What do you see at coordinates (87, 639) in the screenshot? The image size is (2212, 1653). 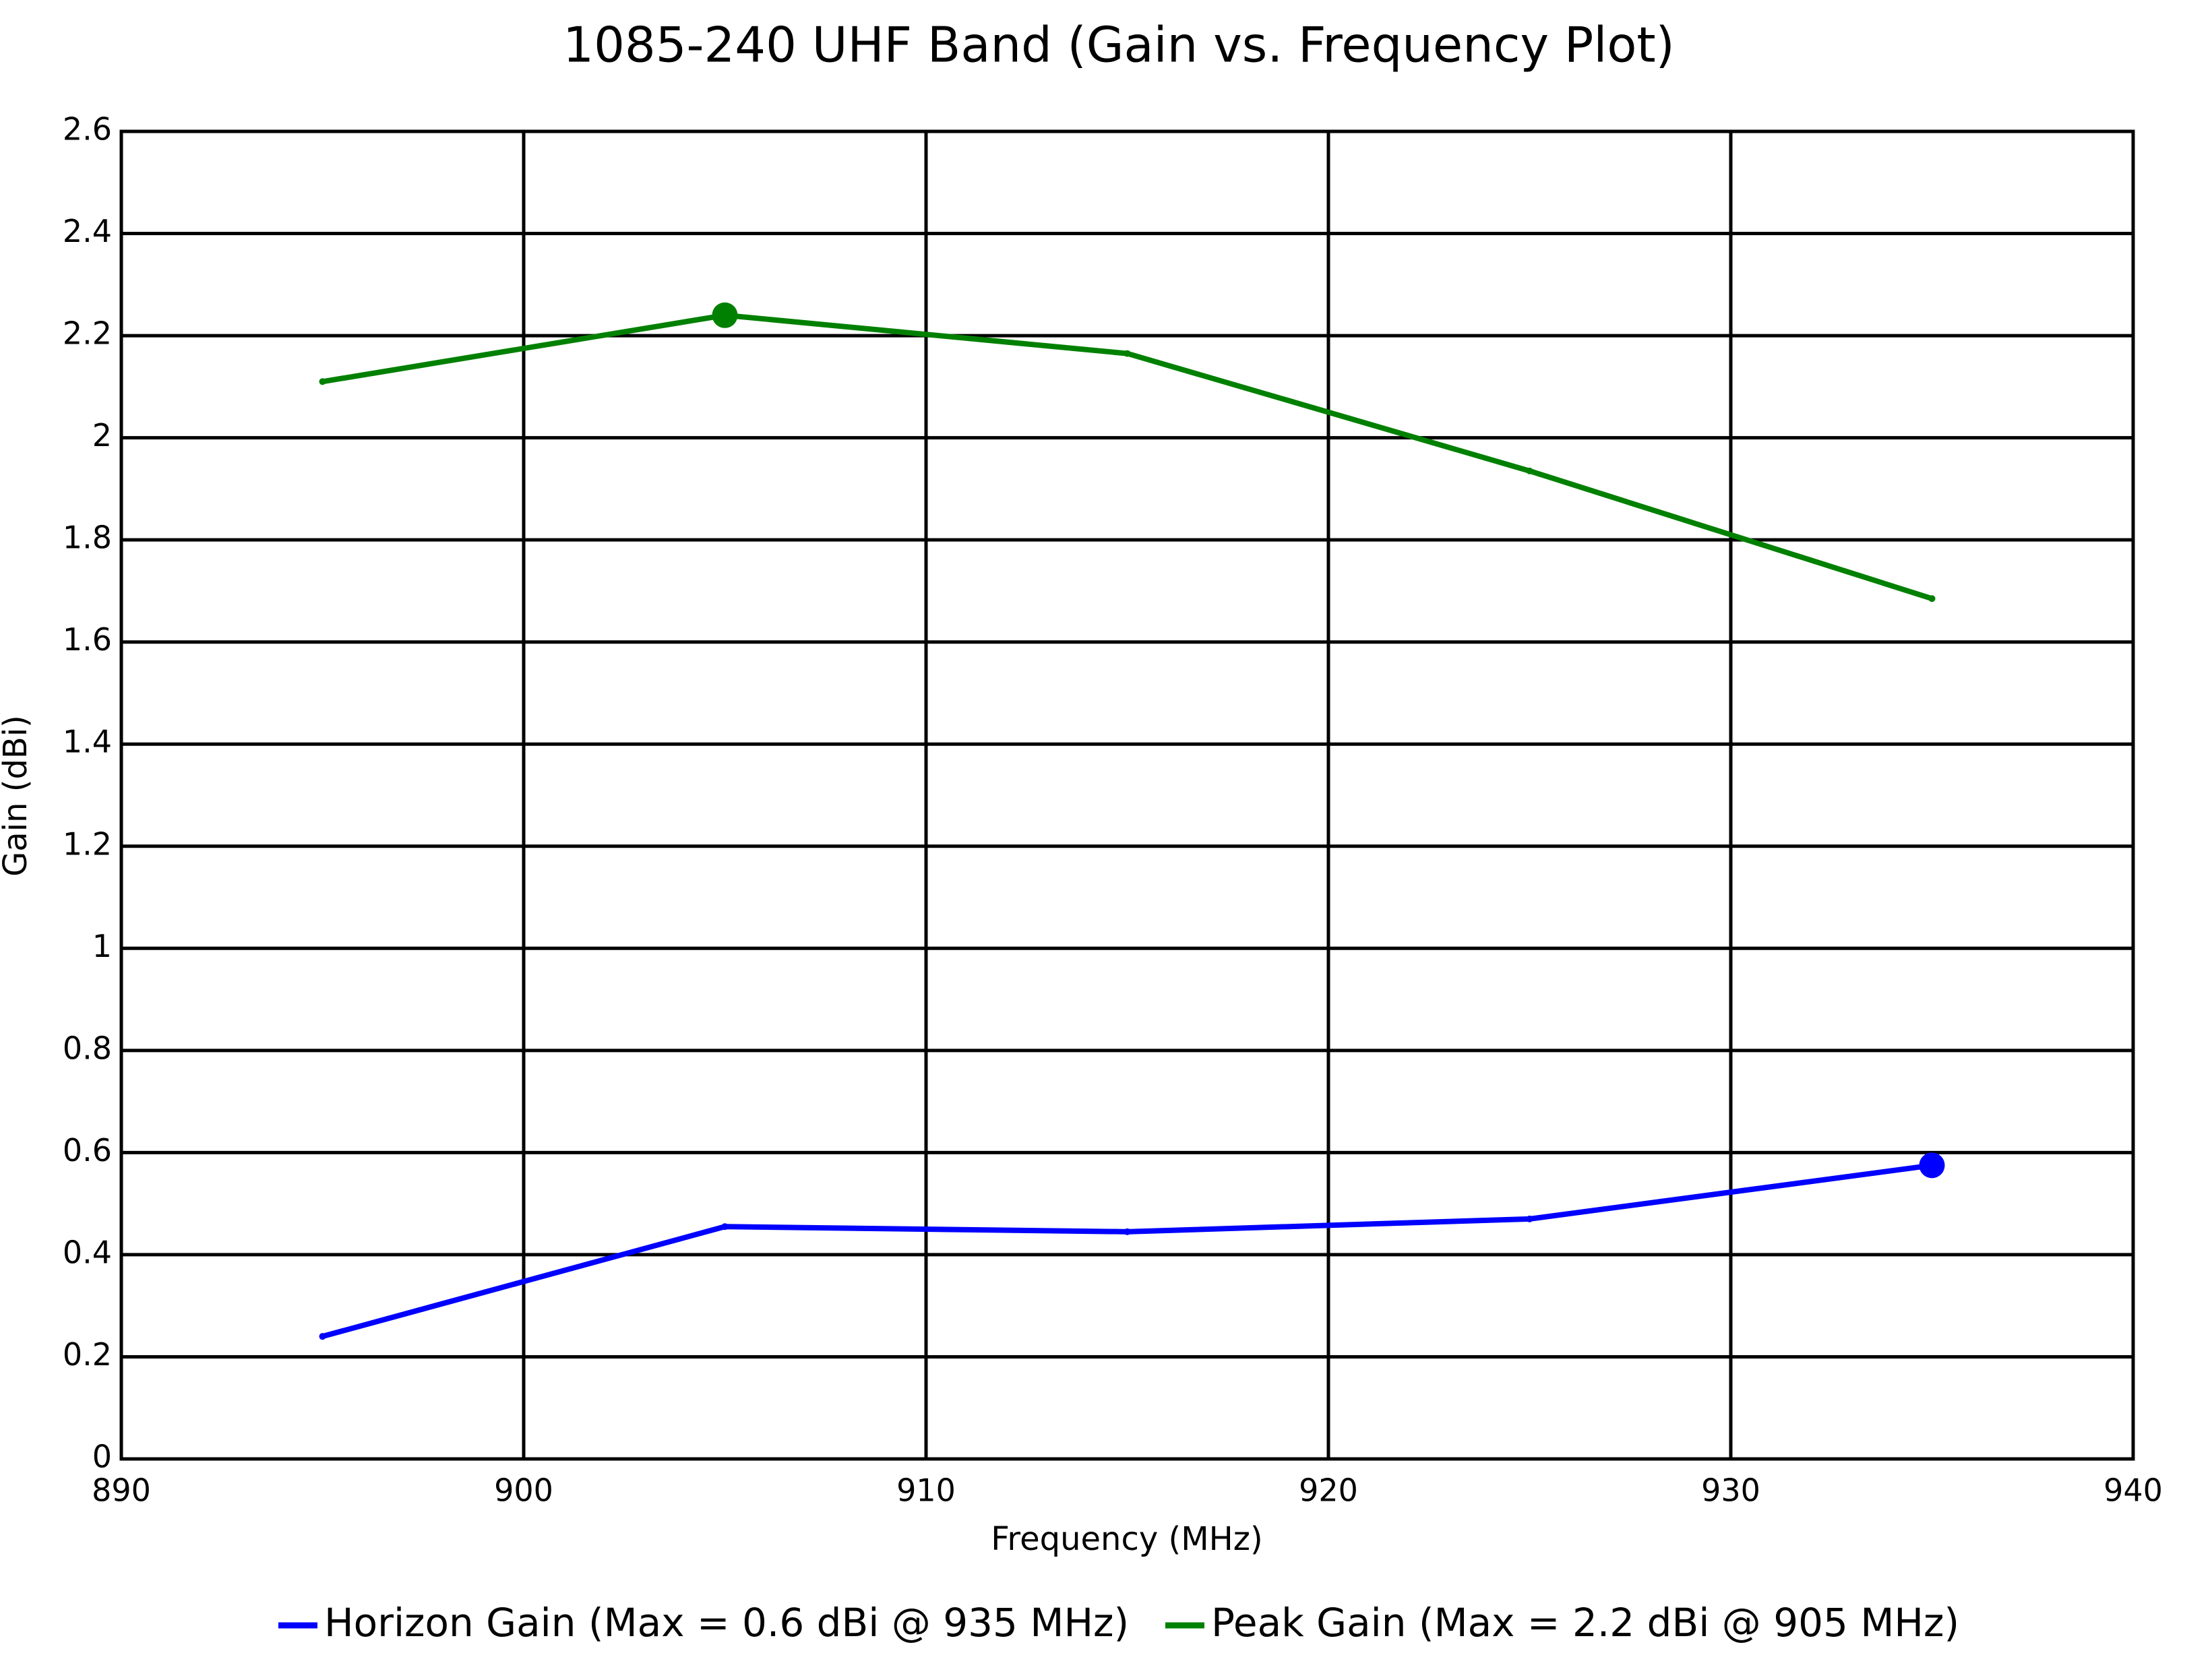 I see `y-tick-label: 1.6` at bounding box center [87, 639].